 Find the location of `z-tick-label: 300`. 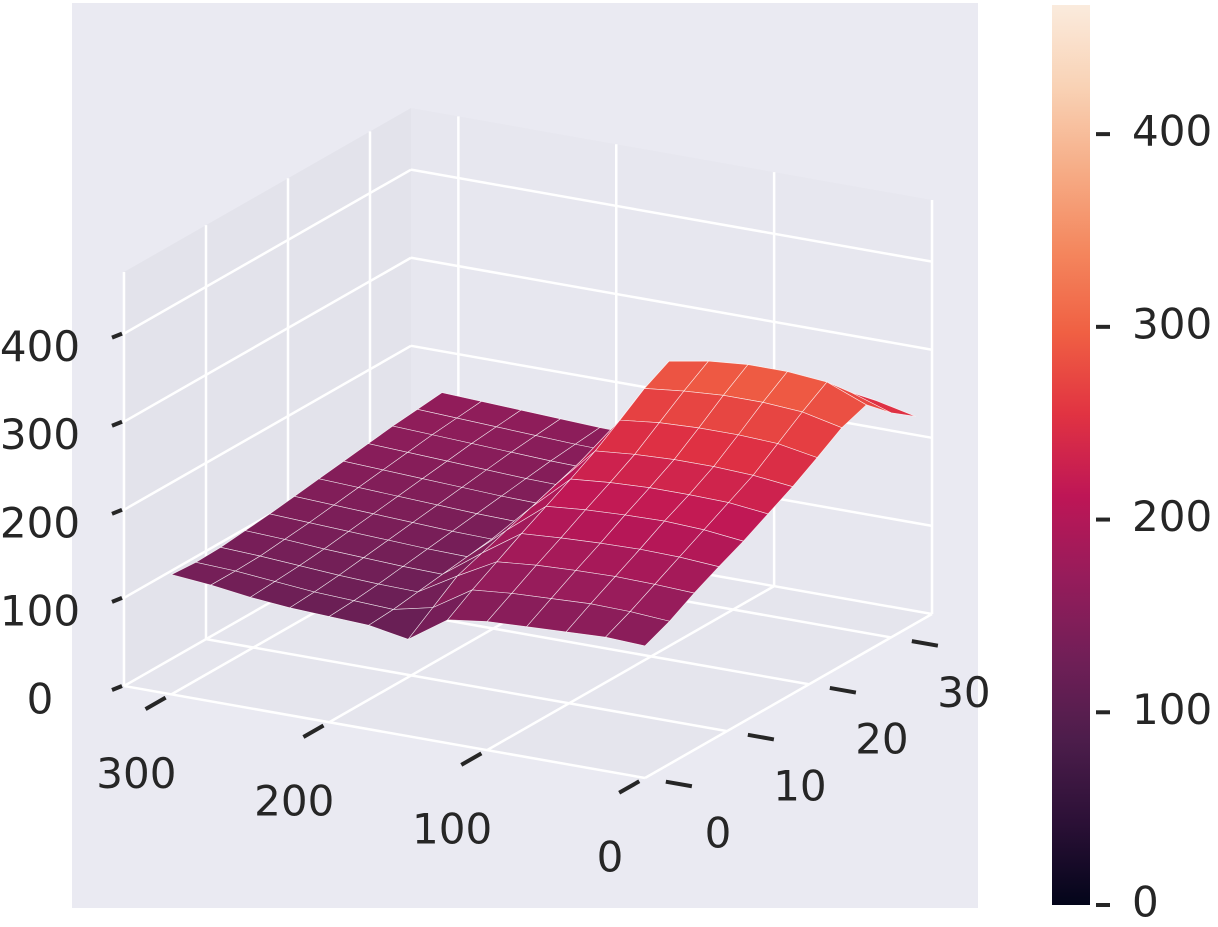

z-tick-label: 300 is located at coordinates (40, 434).